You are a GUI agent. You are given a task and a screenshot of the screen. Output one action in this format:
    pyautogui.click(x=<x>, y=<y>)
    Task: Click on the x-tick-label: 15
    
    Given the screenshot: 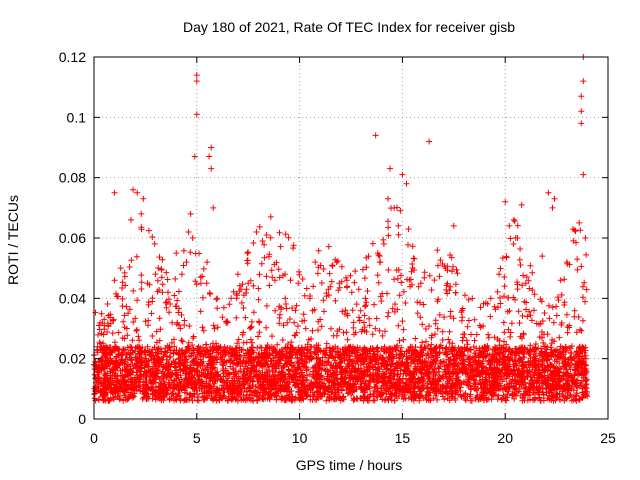 What is the action you would take?
    pyautogui.click(x=403, y=438)
    